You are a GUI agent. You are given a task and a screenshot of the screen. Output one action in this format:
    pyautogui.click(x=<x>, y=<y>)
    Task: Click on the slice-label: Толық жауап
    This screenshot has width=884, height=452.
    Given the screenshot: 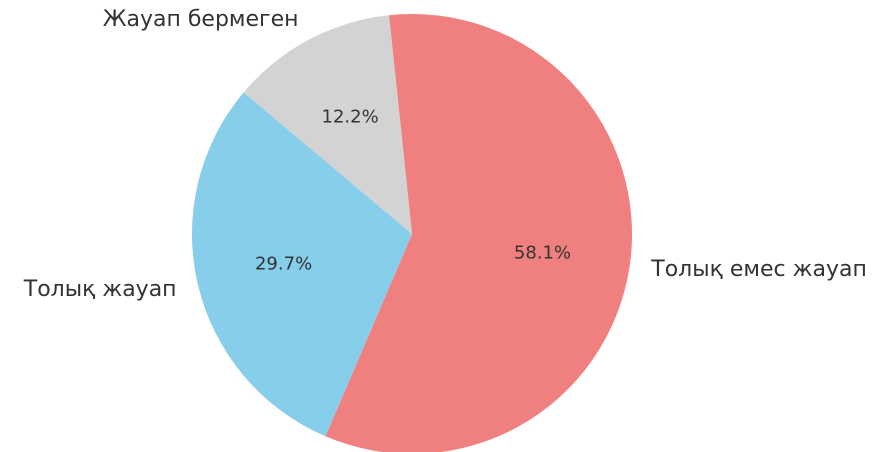 What is the action you would take?
    pyautogui.click(x=100, y=289)
    